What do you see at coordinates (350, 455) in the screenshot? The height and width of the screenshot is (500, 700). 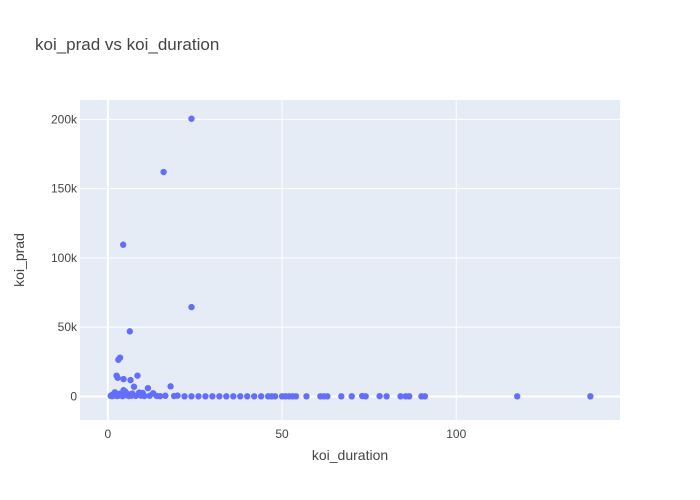 I see `x-axis-title: koi_duration` at bounding box center [350, 455].